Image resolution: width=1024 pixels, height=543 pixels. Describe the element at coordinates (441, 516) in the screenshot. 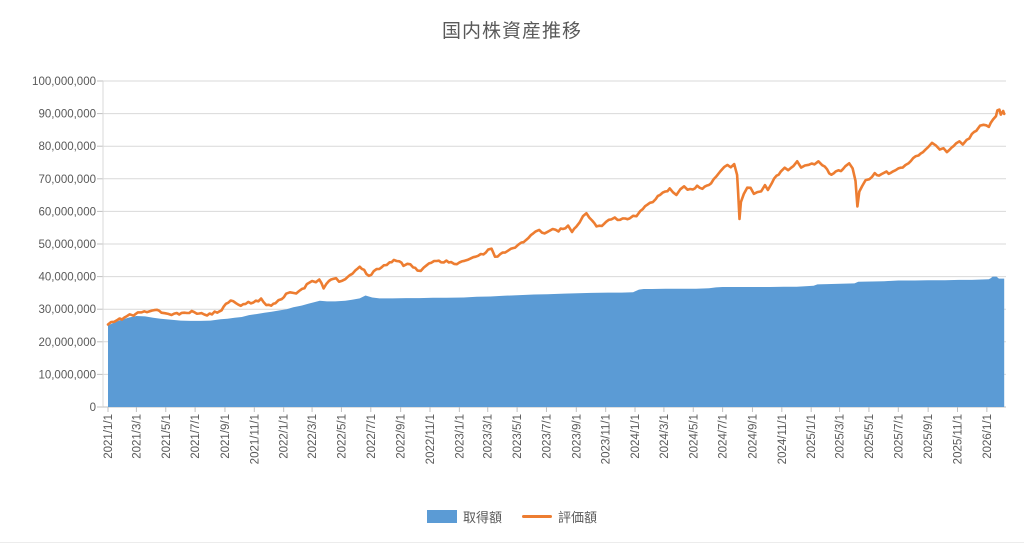

I see `legend-swatch-acquisition-area` at that location.